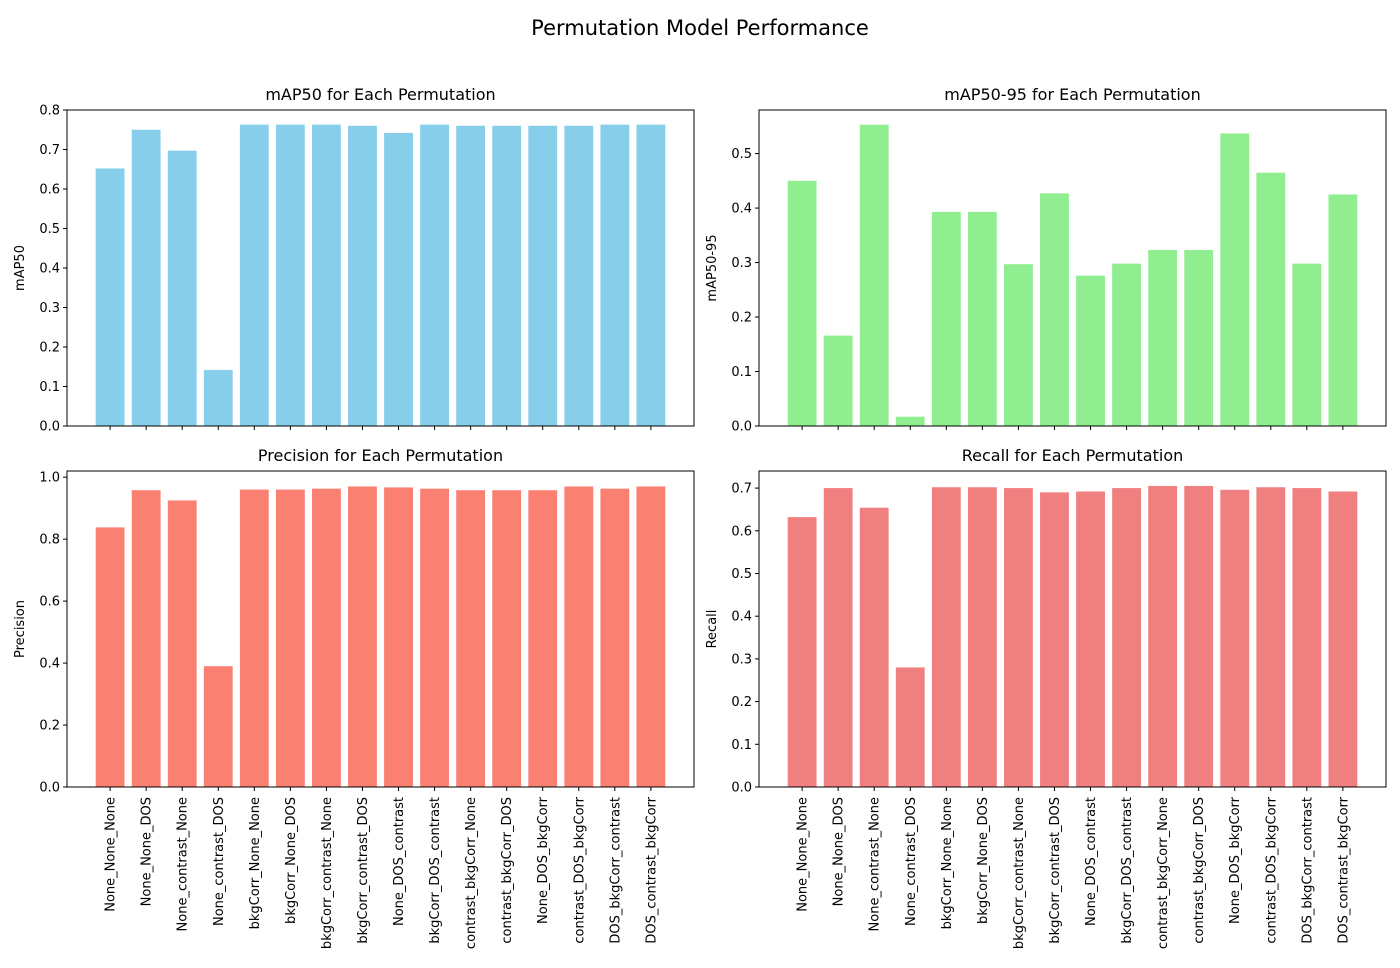 This screenshot has height=968, width=1400. Describe the element at coordinates (20, 268) in the screenshot. I see `map50-ylabel: mAP50` at that location.